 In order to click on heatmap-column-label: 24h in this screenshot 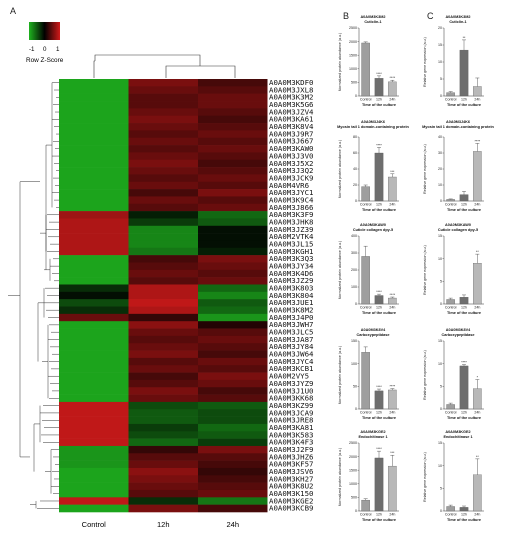, I will do `click(232, 524)`.